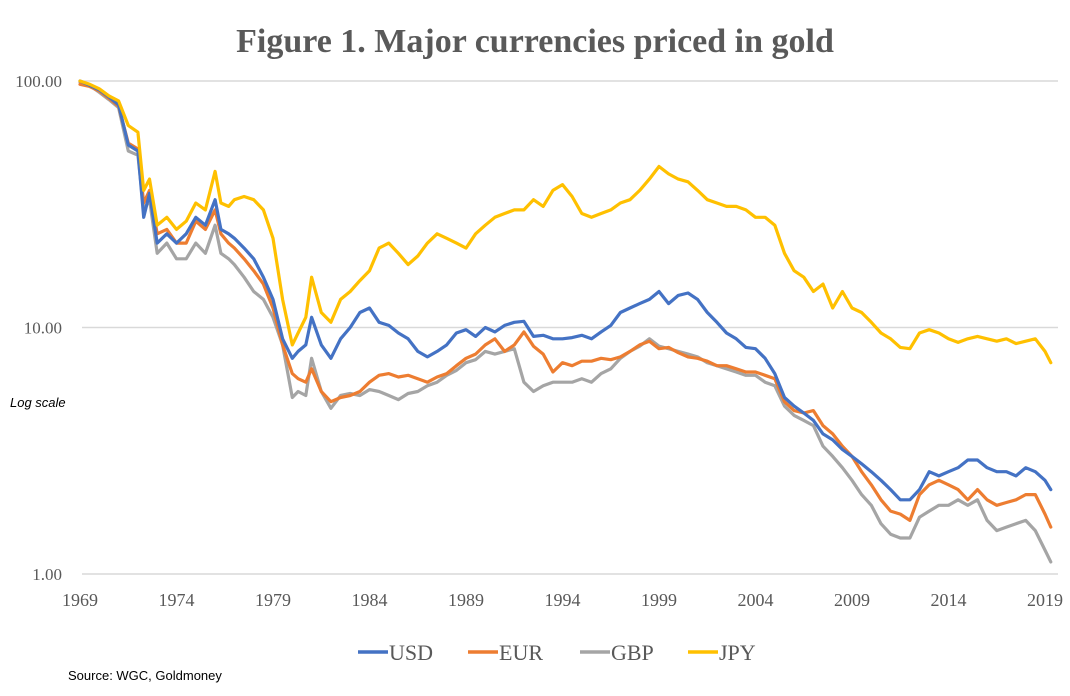  Describe the element at coordinates (38, 402) in the screenshot. I see `log-scale-annotation: Log scale` at that location.